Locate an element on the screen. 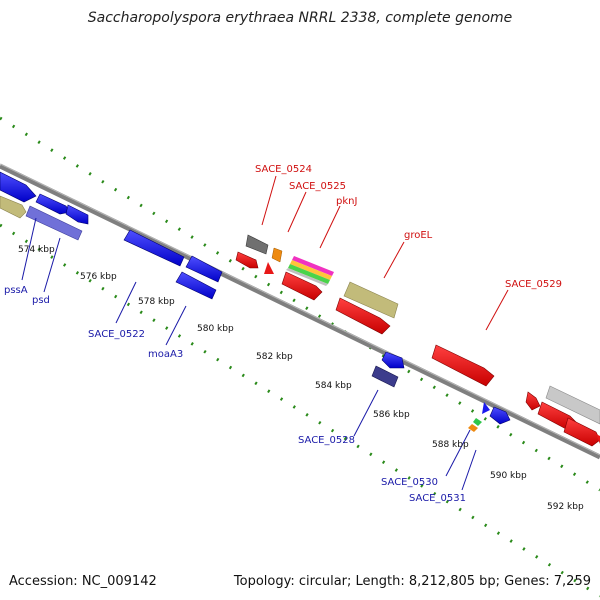 This screenshot has width=600, height=600. tick-label: 592 kbp is located at coordinates (565, 507).